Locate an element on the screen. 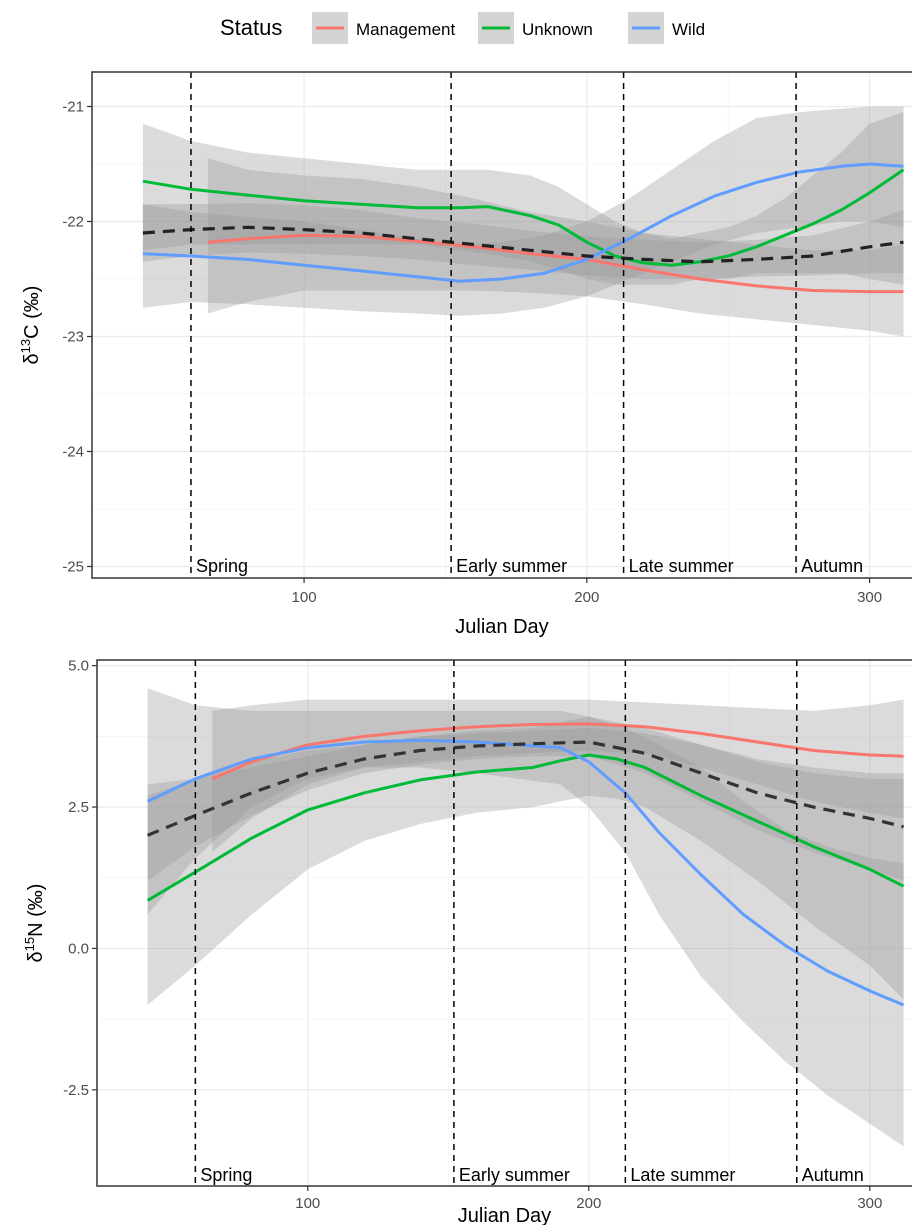 The width and height of the screenshot is (912, 1230). y-tick-label: 0.0 is located at coordinates (78, 948).